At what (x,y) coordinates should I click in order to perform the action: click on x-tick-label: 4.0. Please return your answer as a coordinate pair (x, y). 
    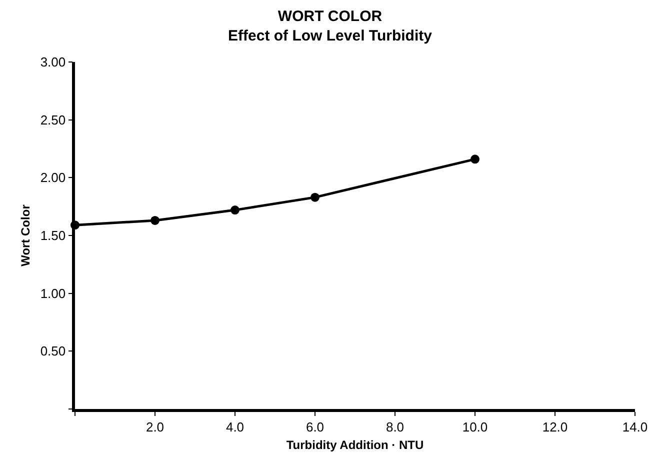
    Looking at the image, I should click on (235, 426).